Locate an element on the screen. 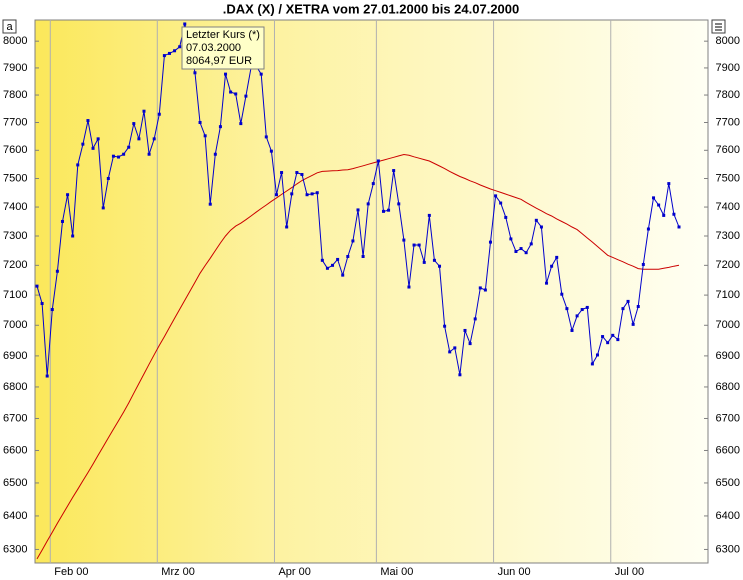  tooltip-line: 07.03.2000 is located at coordinates (213, 48).